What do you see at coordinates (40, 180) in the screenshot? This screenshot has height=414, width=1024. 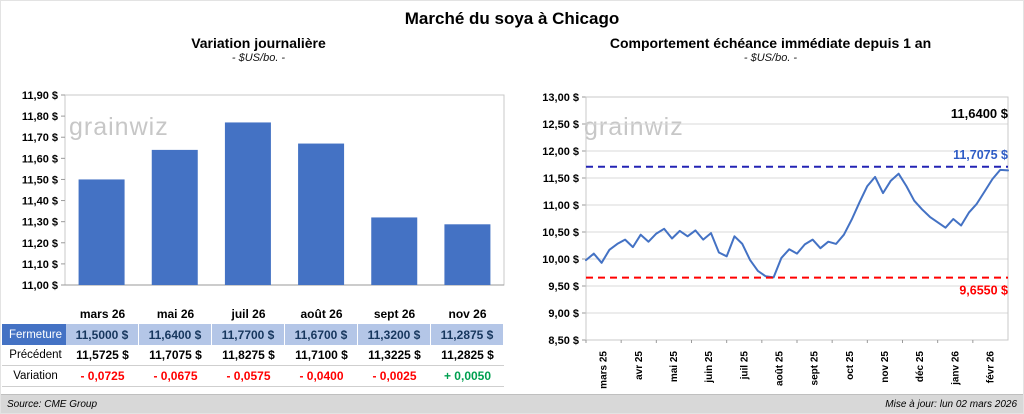 I see `bar-y-tick-label: 11,50 $` at bounding box center [40, 180].